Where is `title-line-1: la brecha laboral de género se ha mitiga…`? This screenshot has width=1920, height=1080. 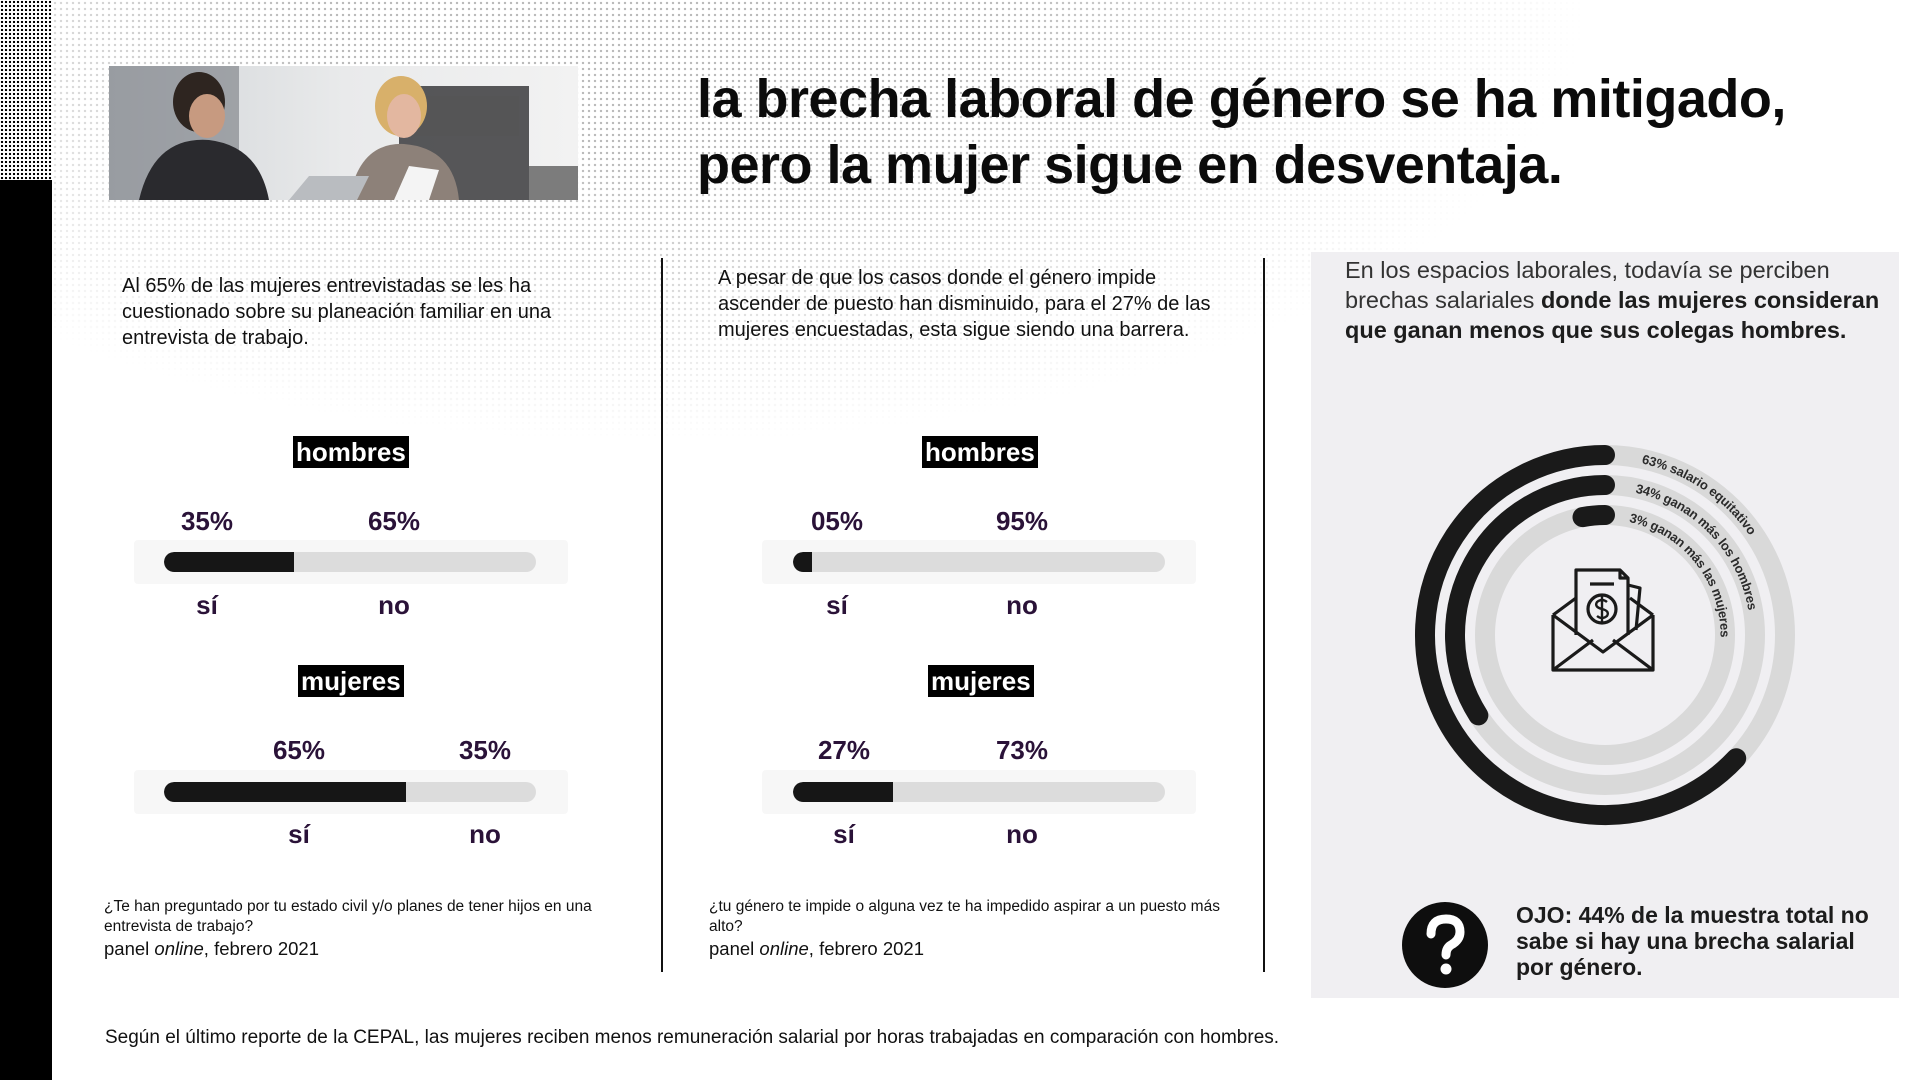
title-line-1: la brecha laboral de género se ha mitiga… is located at coordinates (1241, 99).